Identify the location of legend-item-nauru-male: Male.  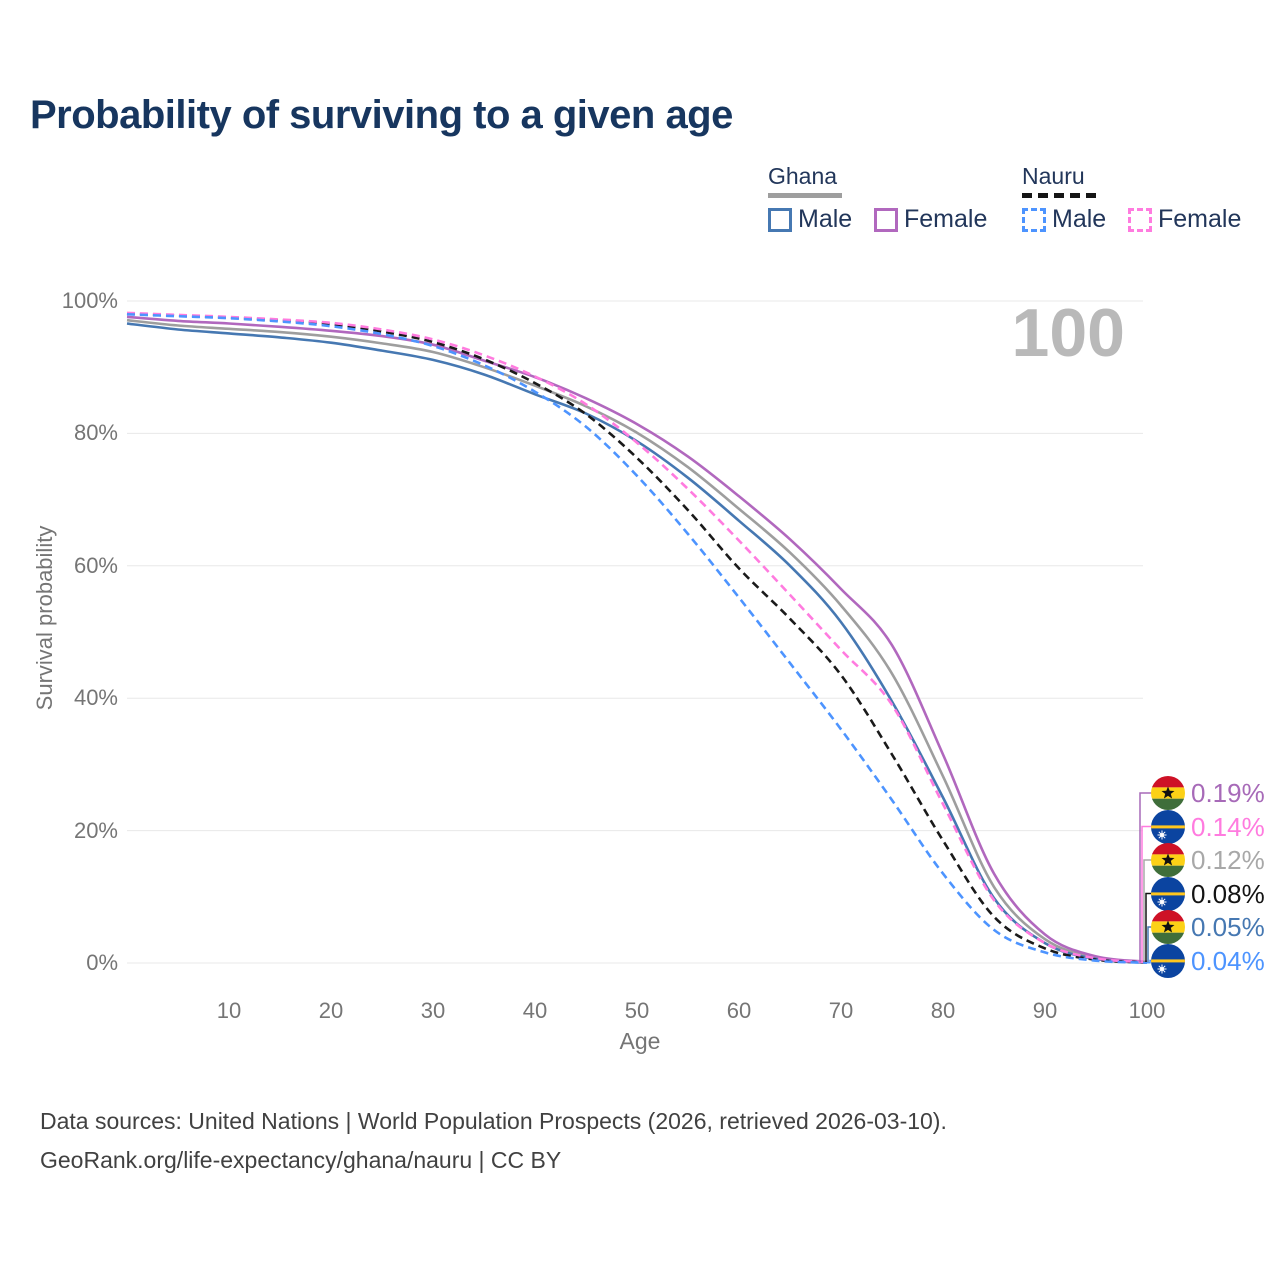
(1064, 219).